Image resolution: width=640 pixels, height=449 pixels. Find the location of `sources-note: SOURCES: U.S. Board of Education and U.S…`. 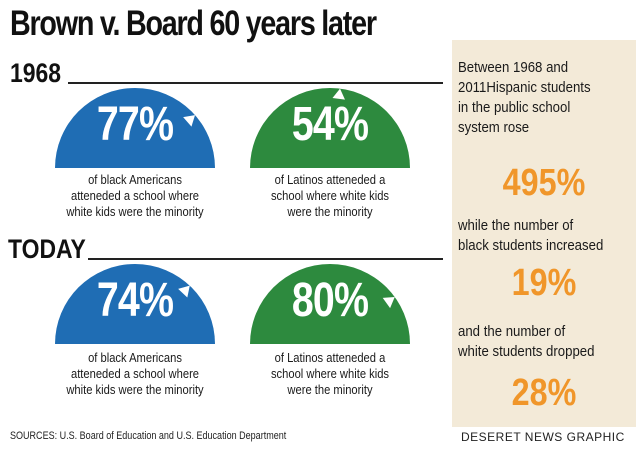

sources-note: SOURCES: U.S. Board of Education and U.S… is located at coordinates (148, 436).